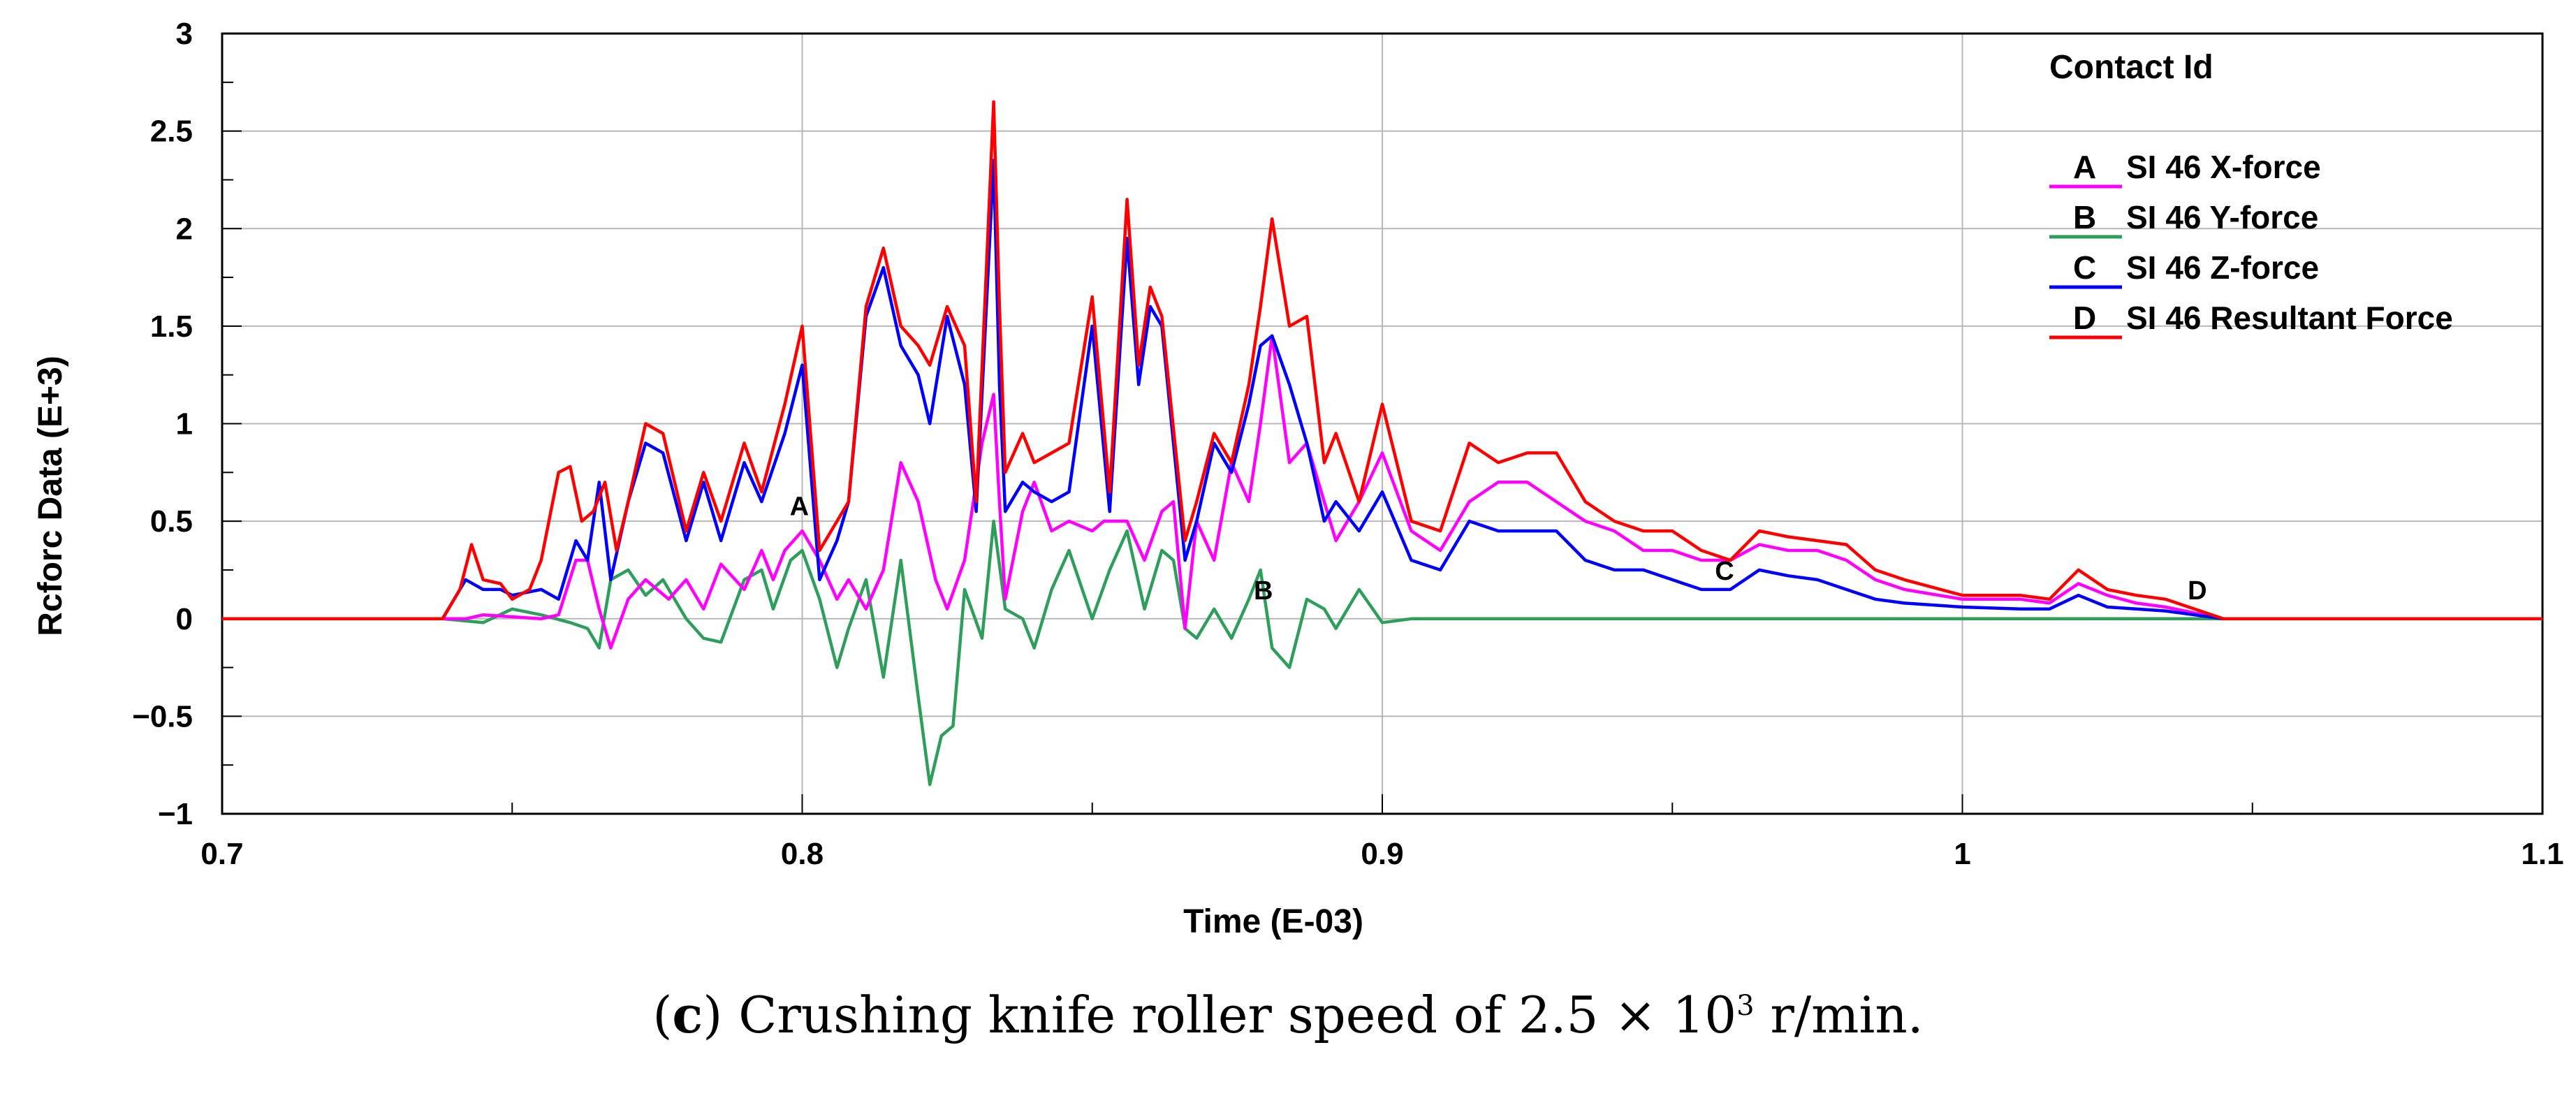 This screenshot has height=1096, width=2576. What do you see at coordinates (185, 229) in the screenshot?
I see `y-tick-label: 2` at bounding box center [185, 229].